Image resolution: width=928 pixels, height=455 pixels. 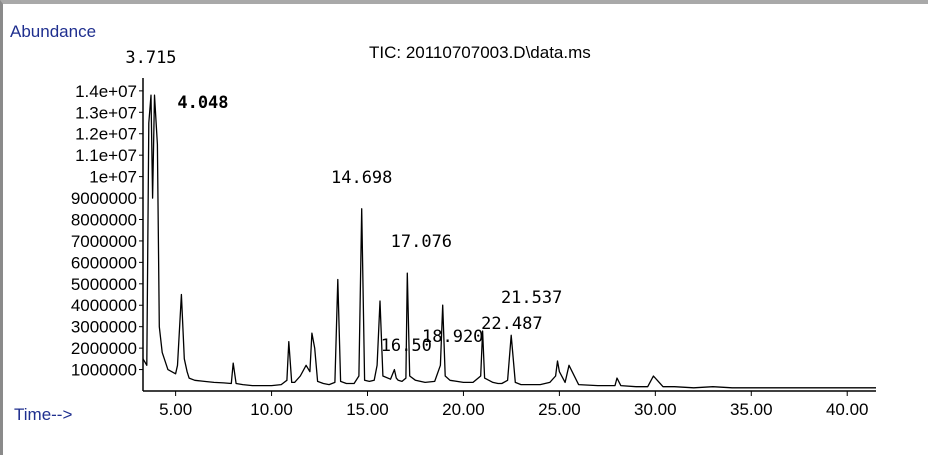 What do you see at coordinates (406, 346) in the screenshot?
I see `peak-label: 16.50` at bounding box center [406, 346].